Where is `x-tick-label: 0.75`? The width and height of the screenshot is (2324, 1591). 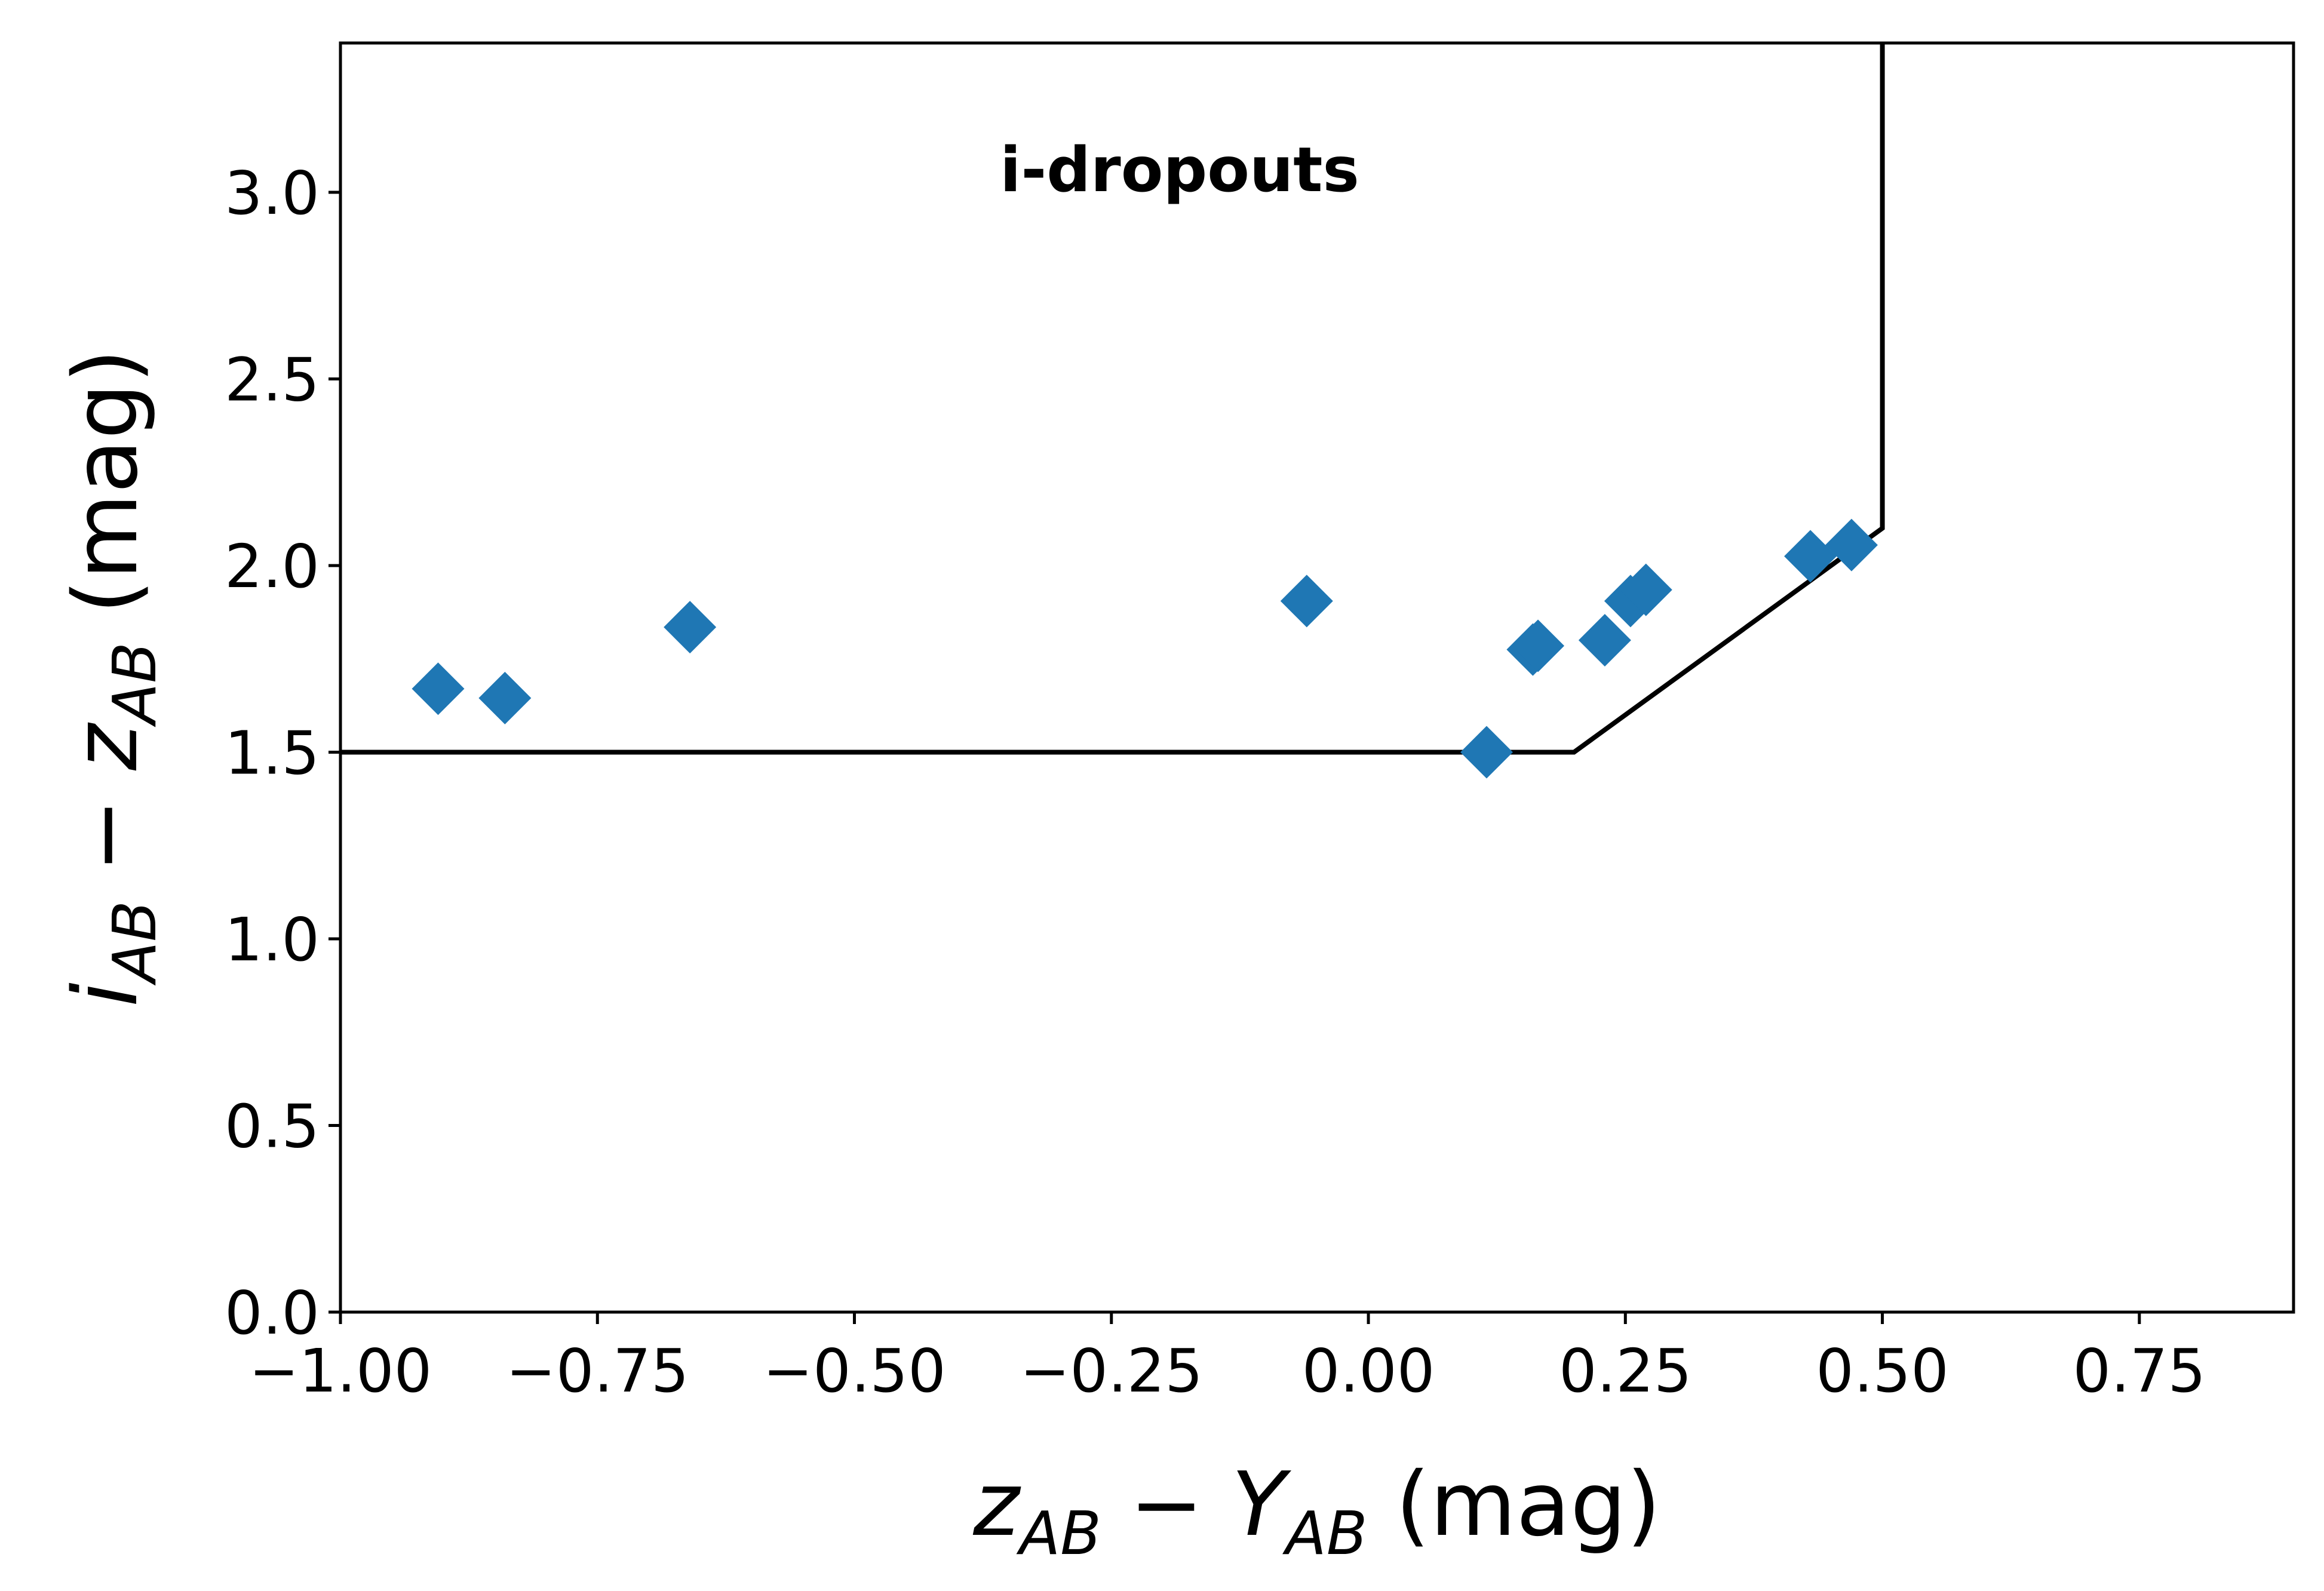 x-tick-label: 0.75 is located at coordinates (2139, 1371).